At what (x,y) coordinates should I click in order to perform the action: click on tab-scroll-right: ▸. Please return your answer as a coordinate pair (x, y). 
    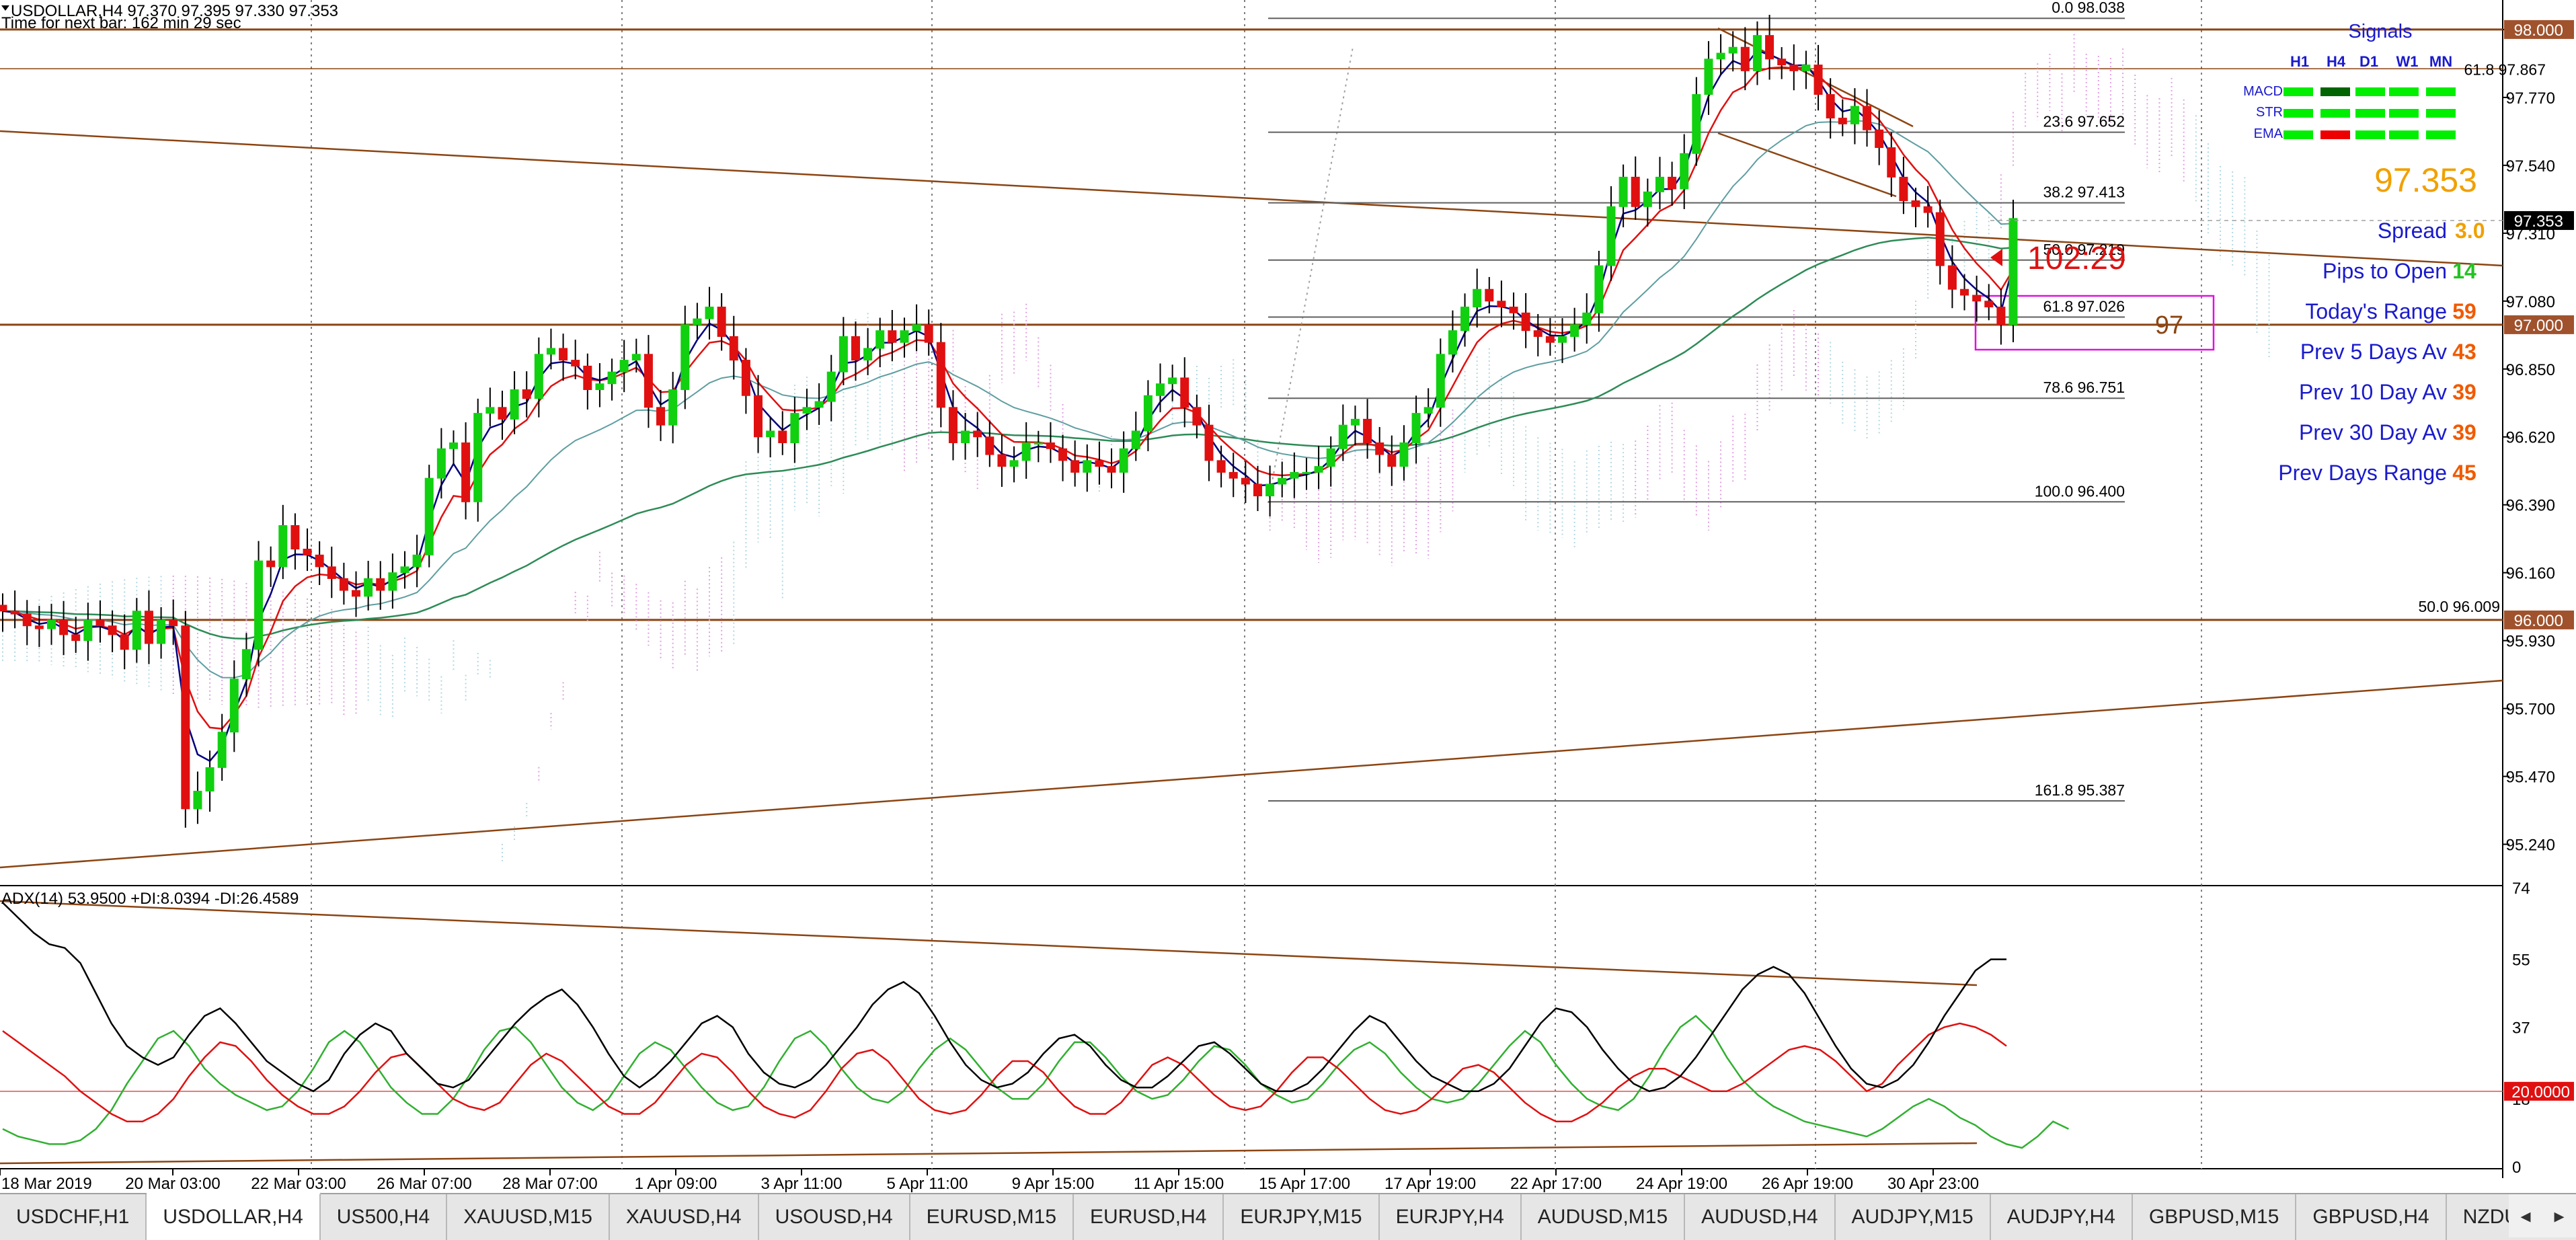
    Looking at the image, I should click on (2559, 1215).